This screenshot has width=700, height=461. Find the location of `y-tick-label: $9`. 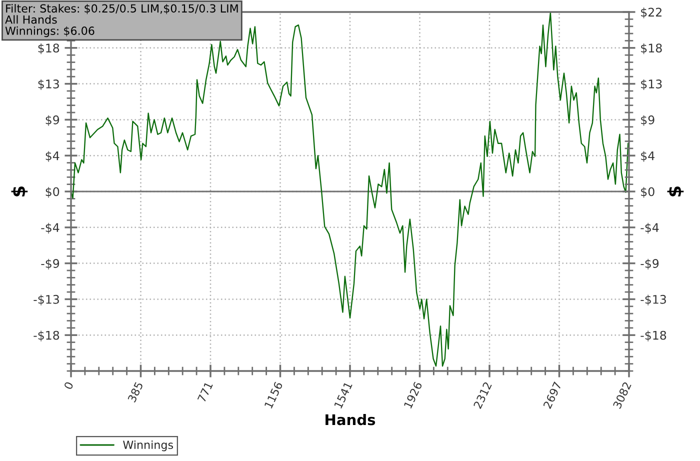

y-tick-label: $9 is located at coordinates (53, 120).